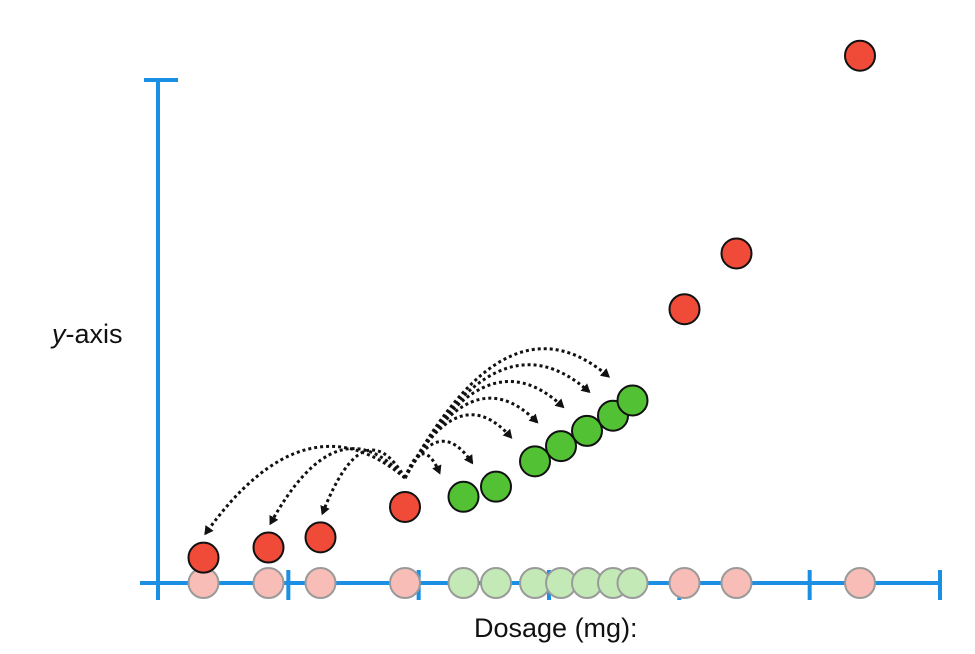  Describe the element at coordinates (58, 334) in the screenshot. I see `y-axis-label-italic: y` at that location.